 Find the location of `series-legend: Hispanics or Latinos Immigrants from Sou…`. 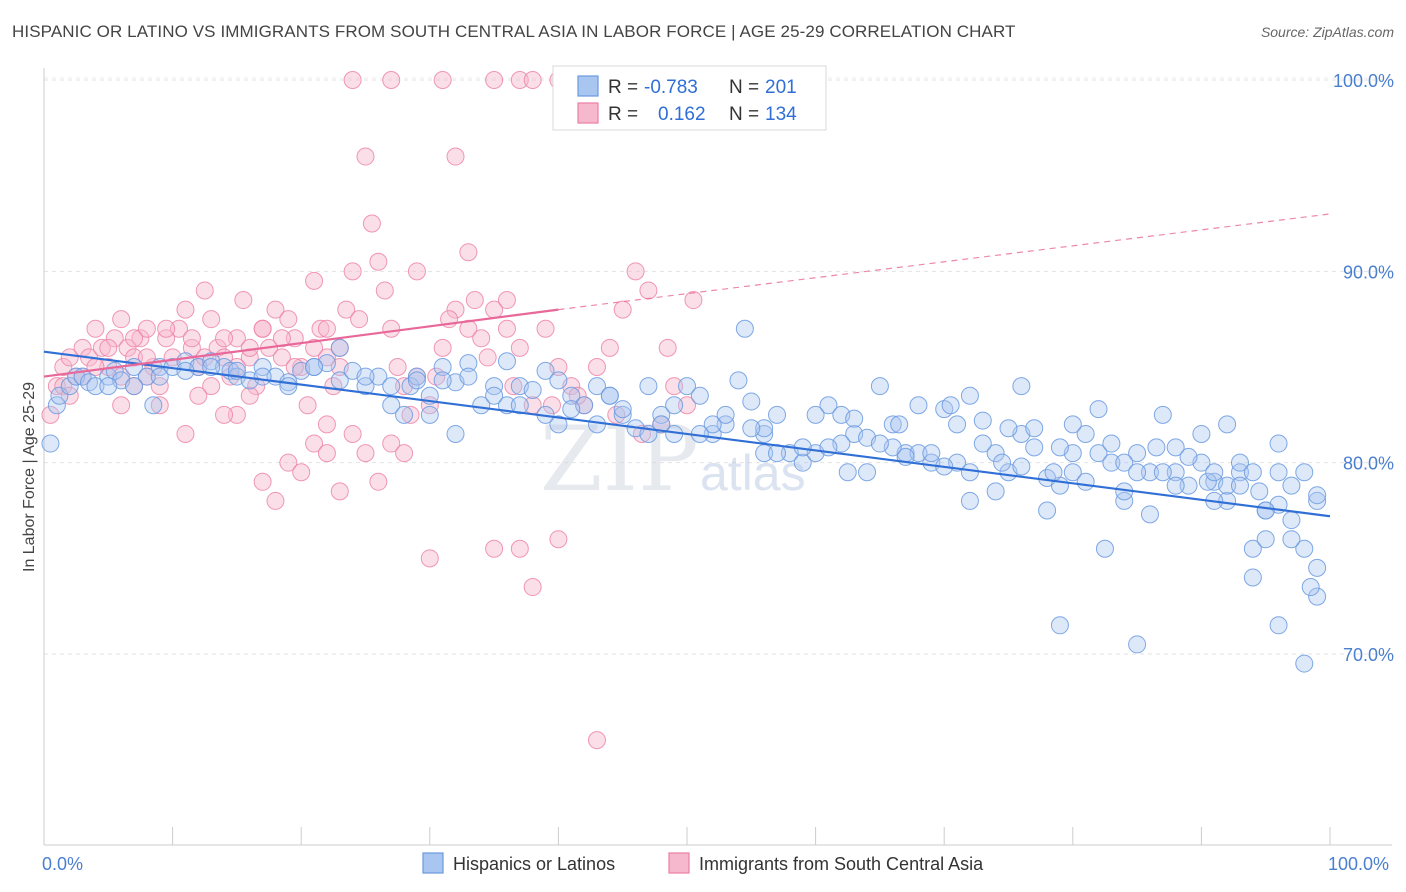

series-legend: Hispanics or Latinos Immigrants from Sou… is located at coordinates (703, 863).